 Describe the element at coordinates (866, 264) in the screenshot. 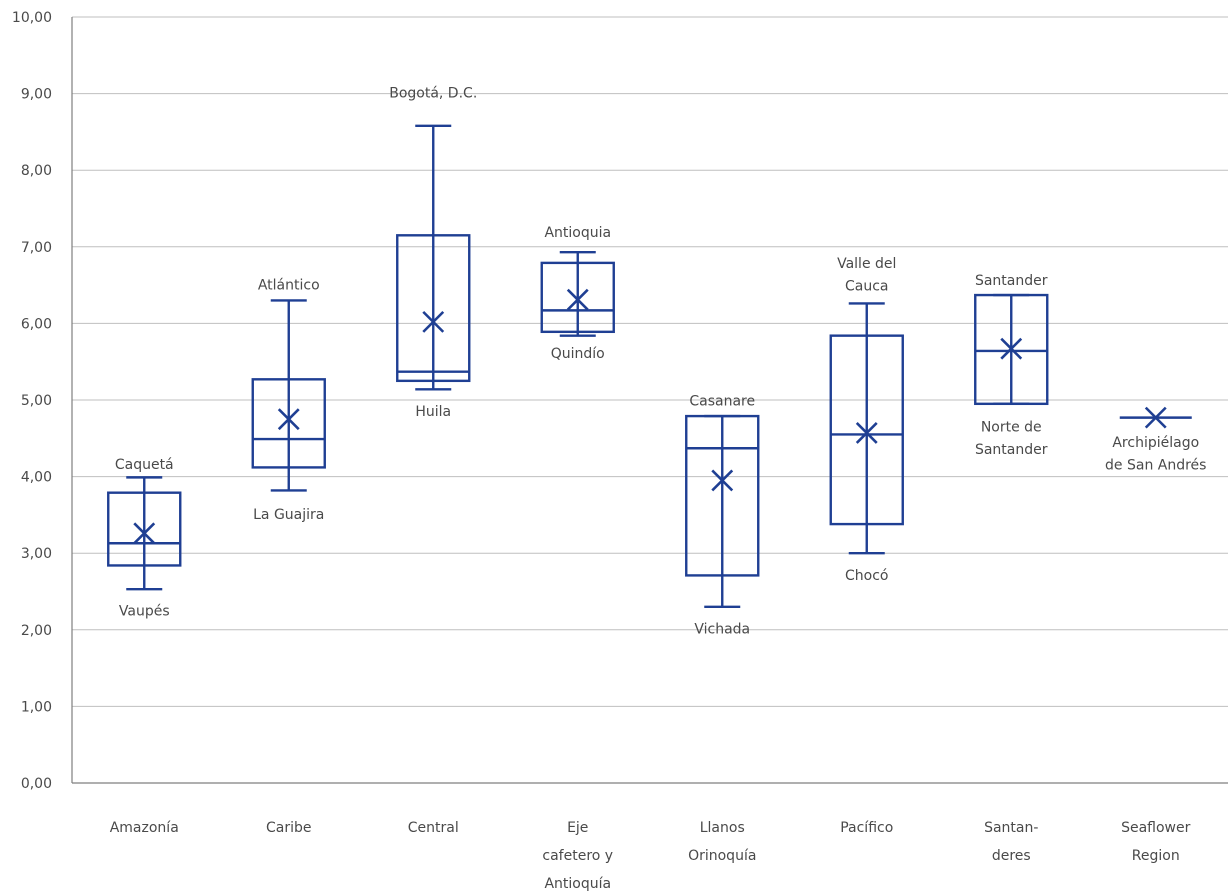

I see `annotation-label: Valle del` at that location.